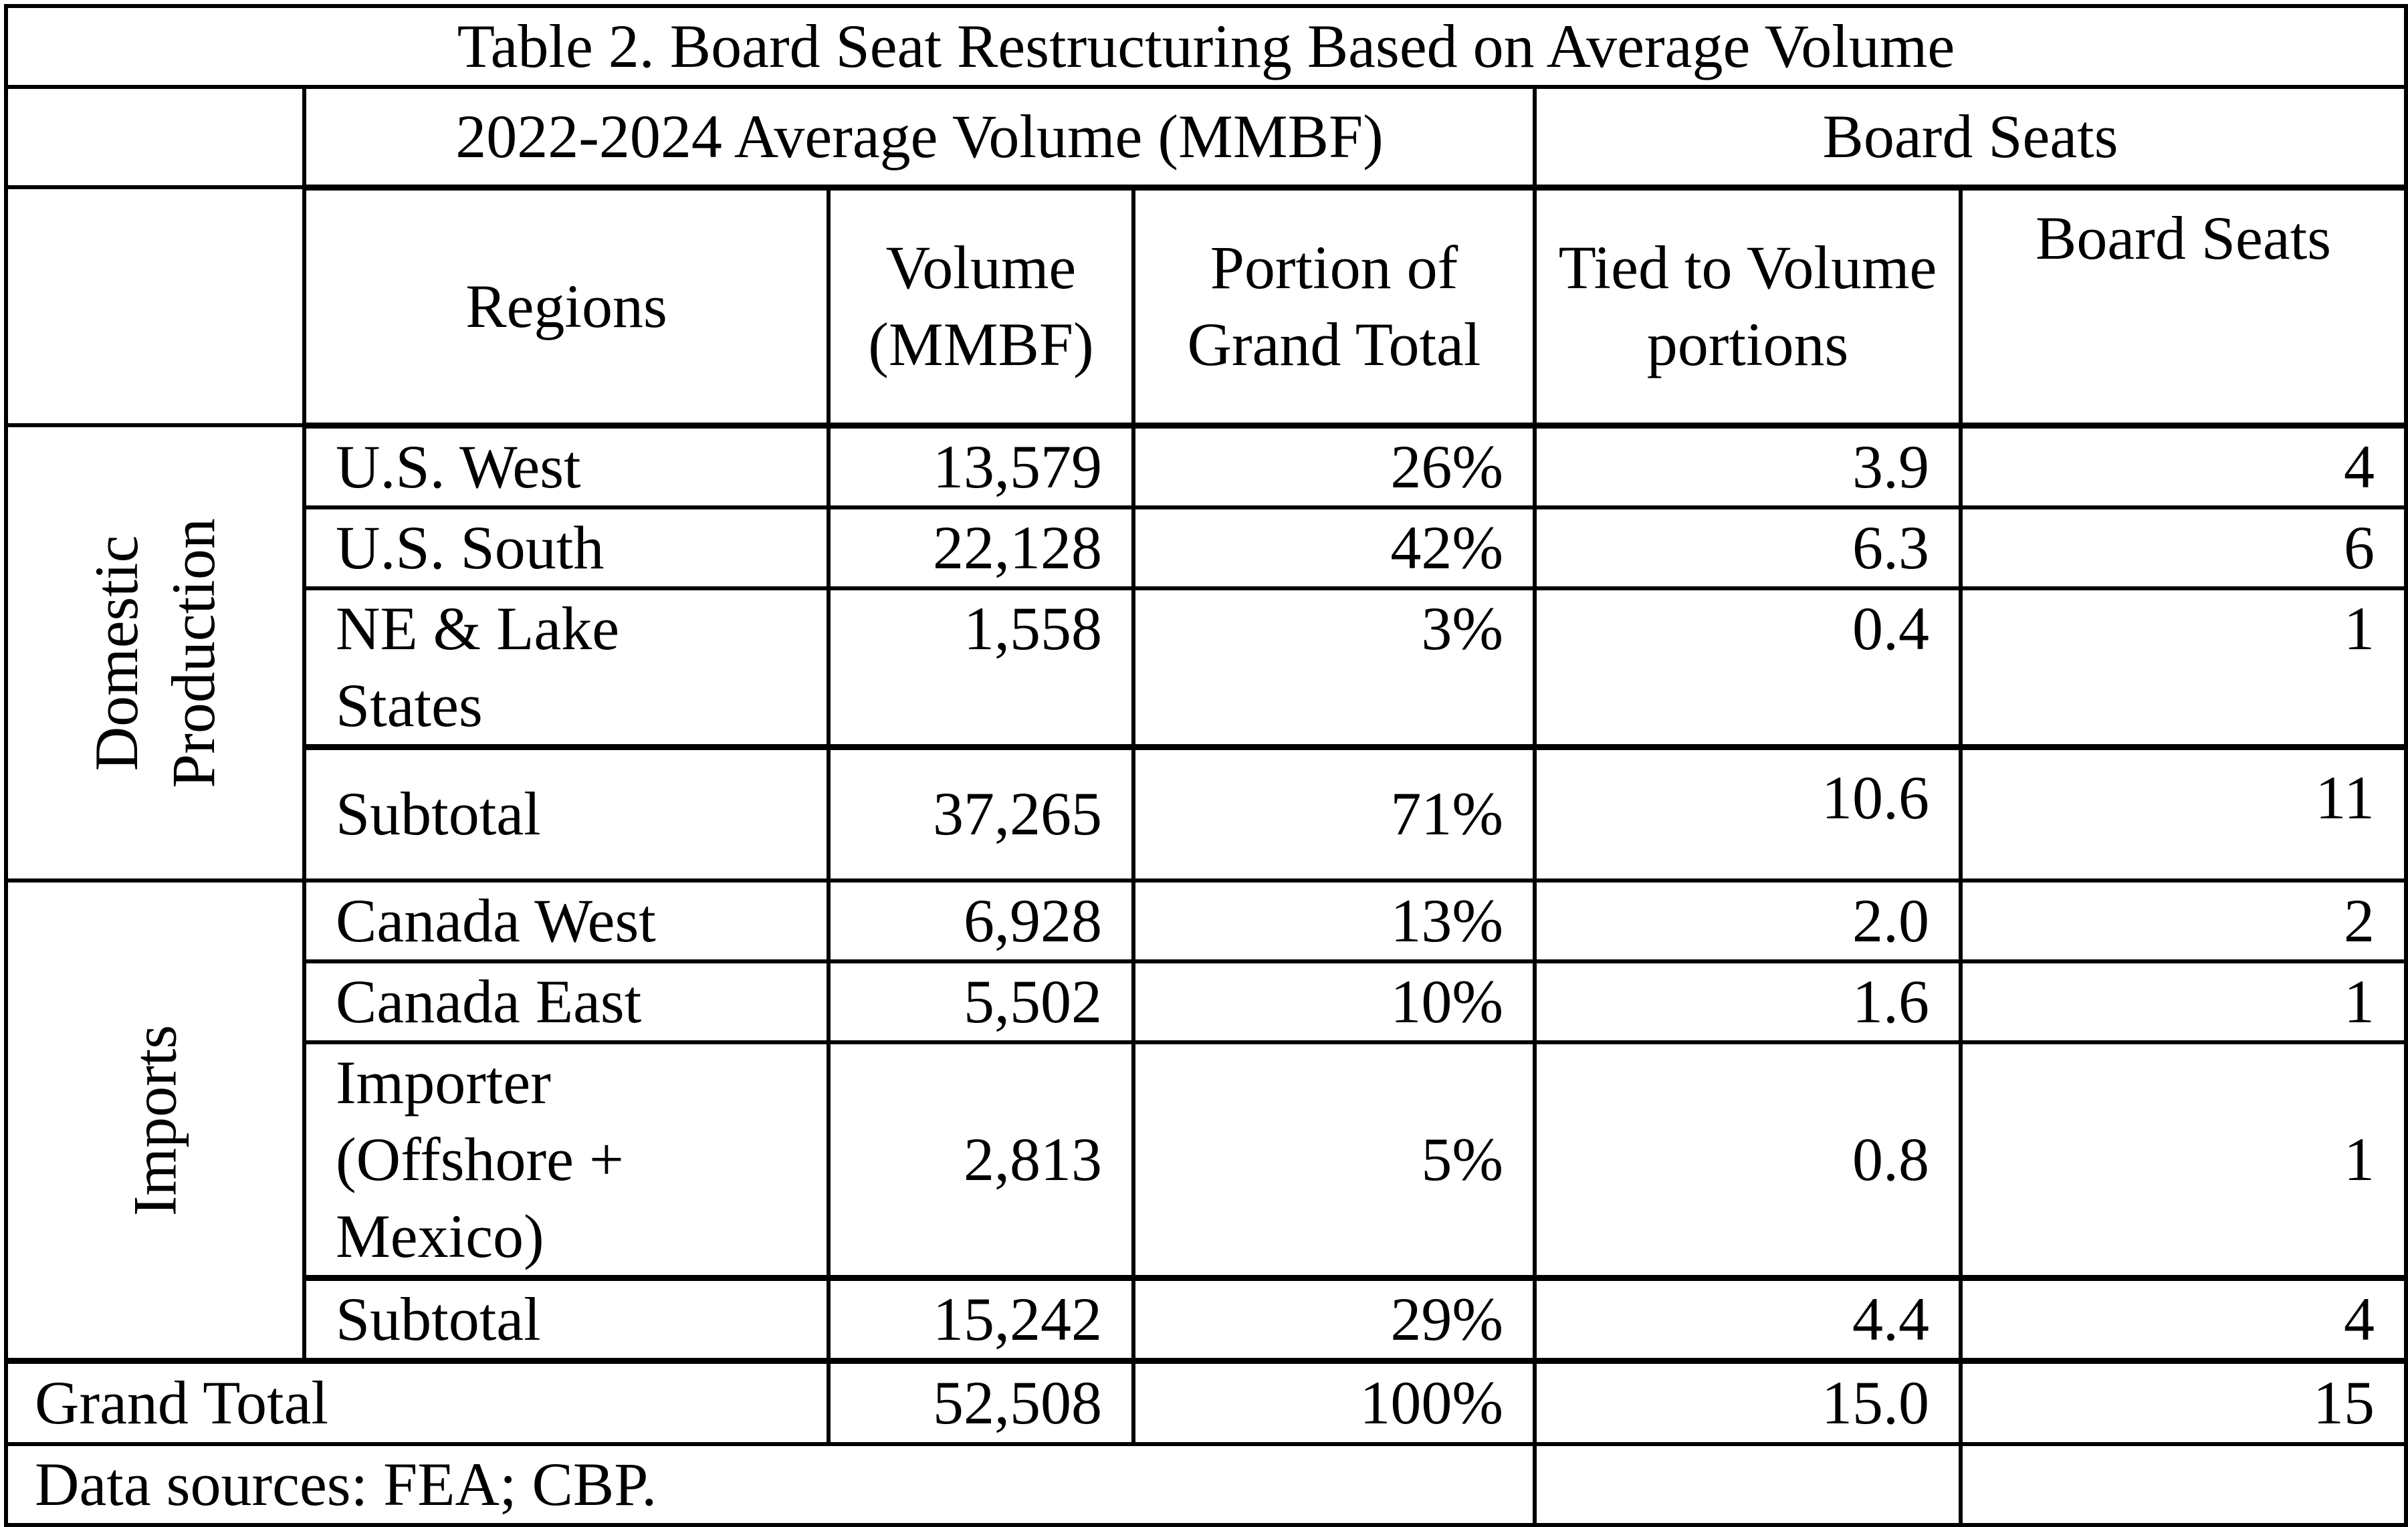 This screenshot has height=1527, width=2408. What do you see at coordinates (981, 920) in the screenshot?
I see `volume-cell: 6,928` at bounding box center [981, 920].